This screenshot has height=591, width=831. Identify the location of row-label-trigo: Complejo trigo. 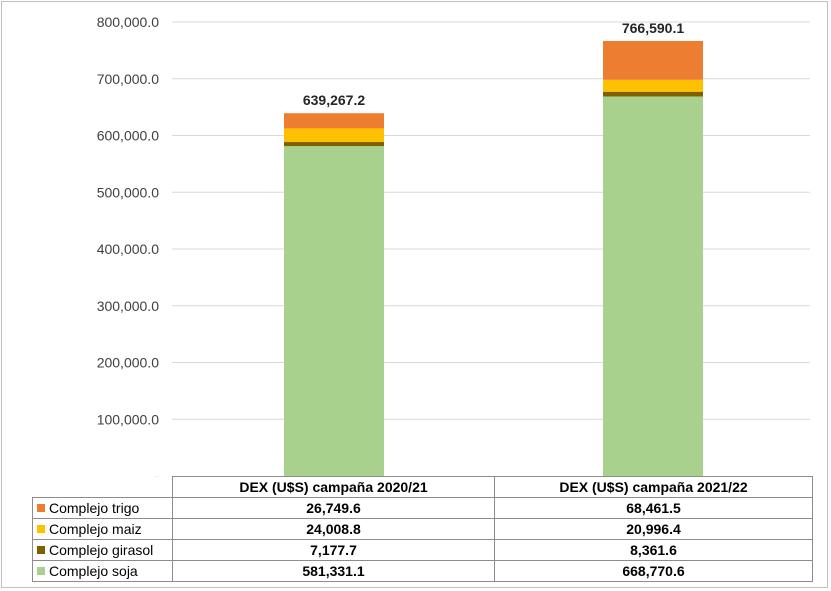
(102, 508).